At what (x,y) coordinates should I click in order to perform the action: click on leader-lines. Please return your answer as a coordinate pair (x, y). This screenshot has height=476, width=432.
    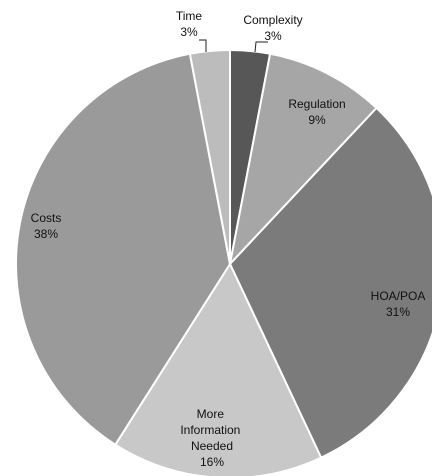
    Looking at the image, I should click on (233, 46).